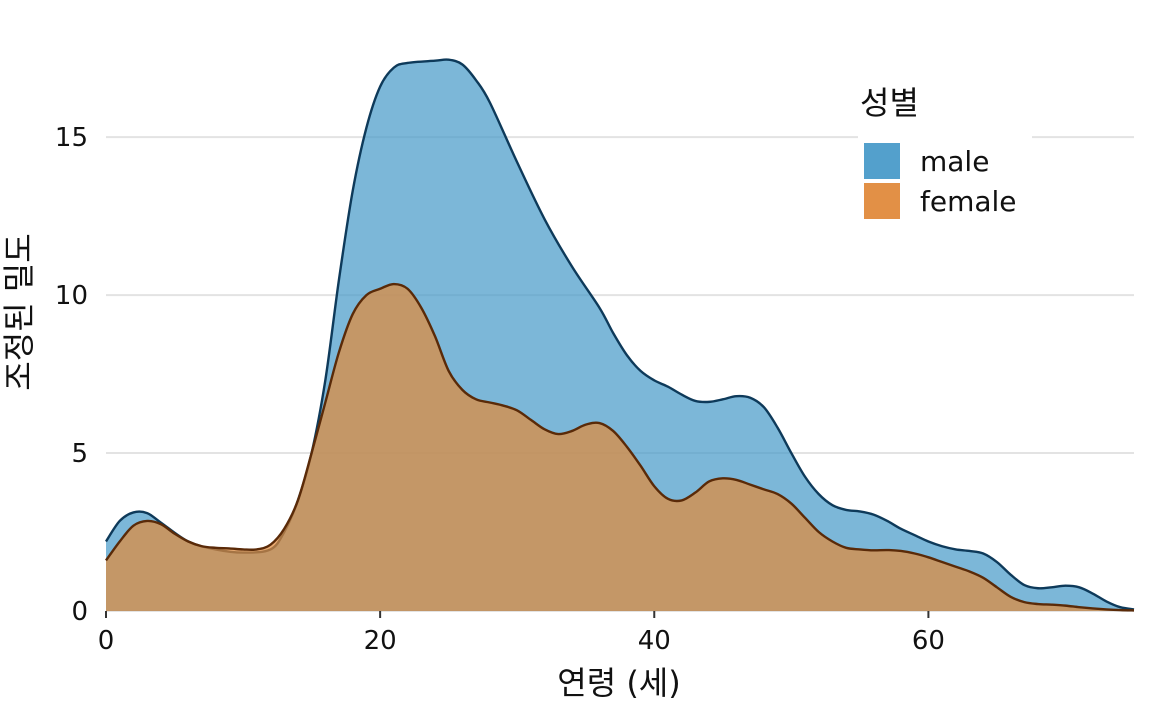  I want to click on y-tick-label-15: 15, so click(71, 138).